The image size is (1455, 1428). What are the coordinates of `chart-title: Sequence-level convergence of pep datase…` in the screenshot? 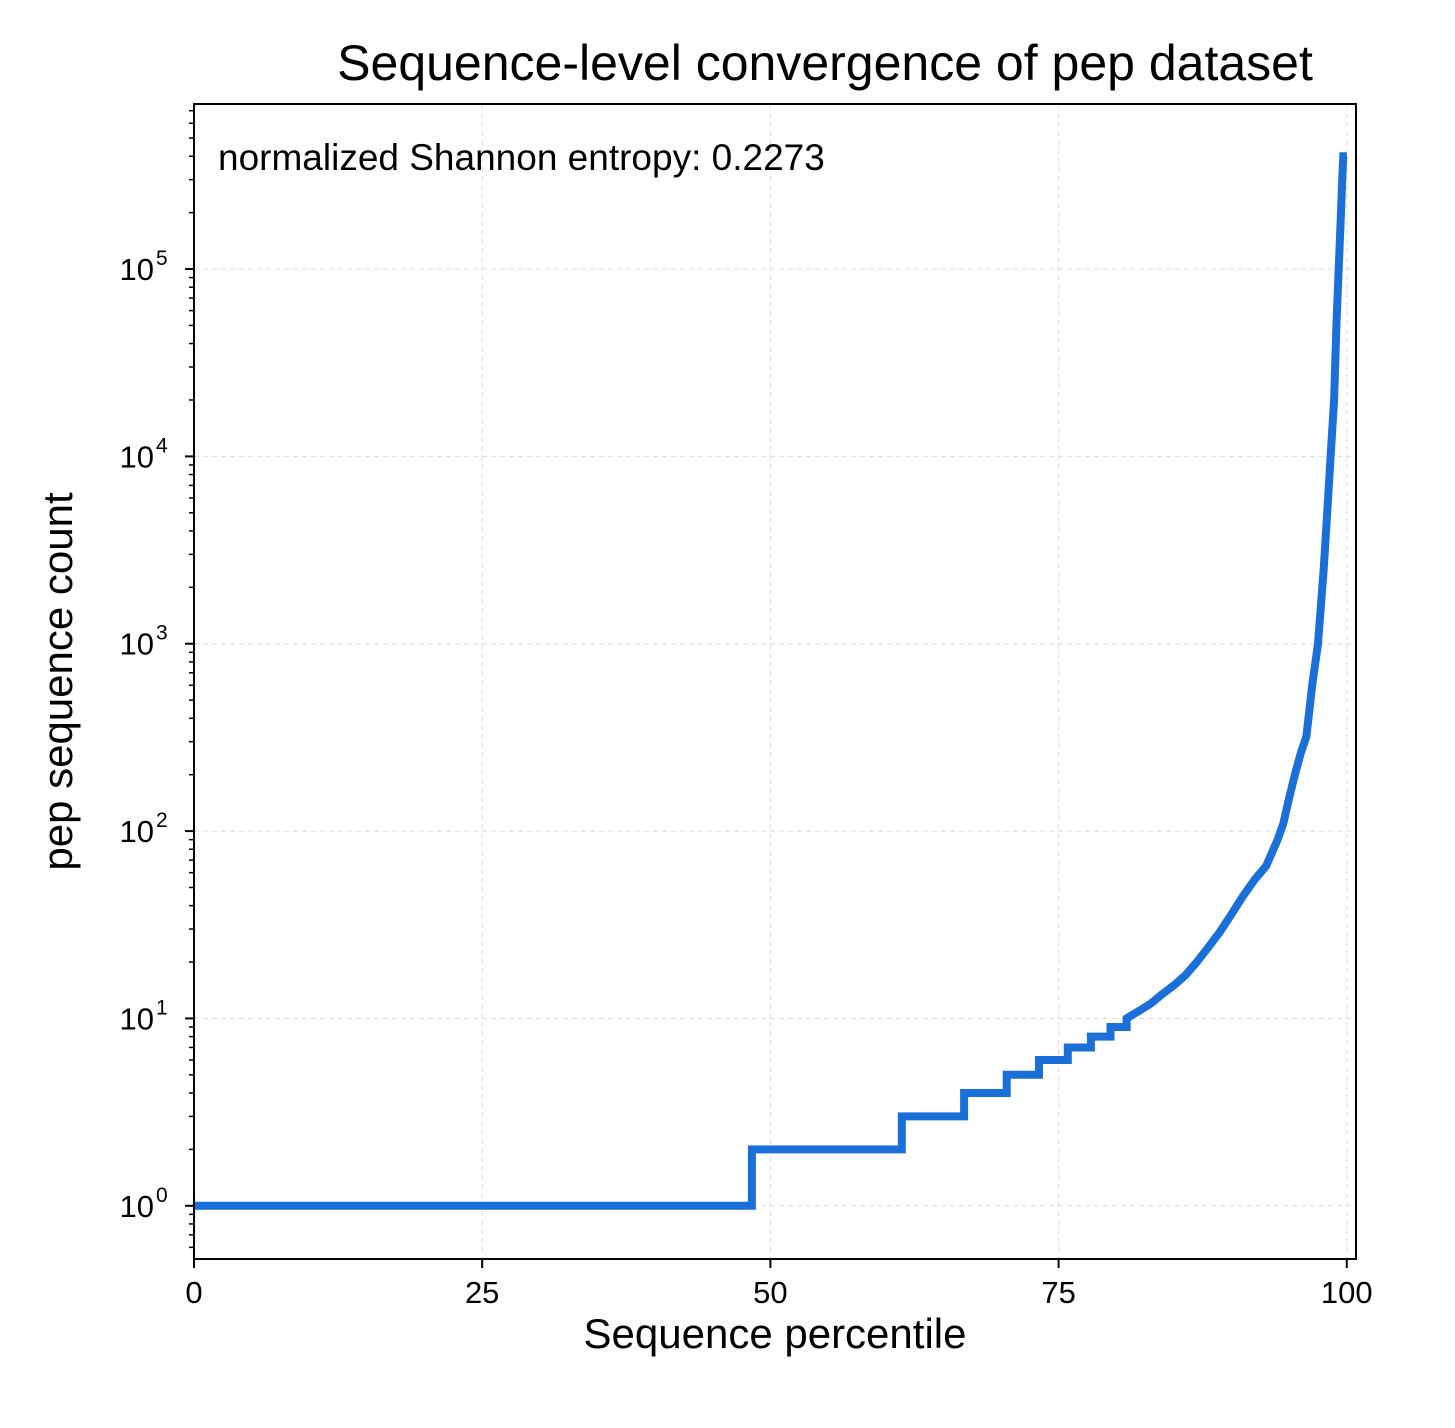 It's located at (825, 63).